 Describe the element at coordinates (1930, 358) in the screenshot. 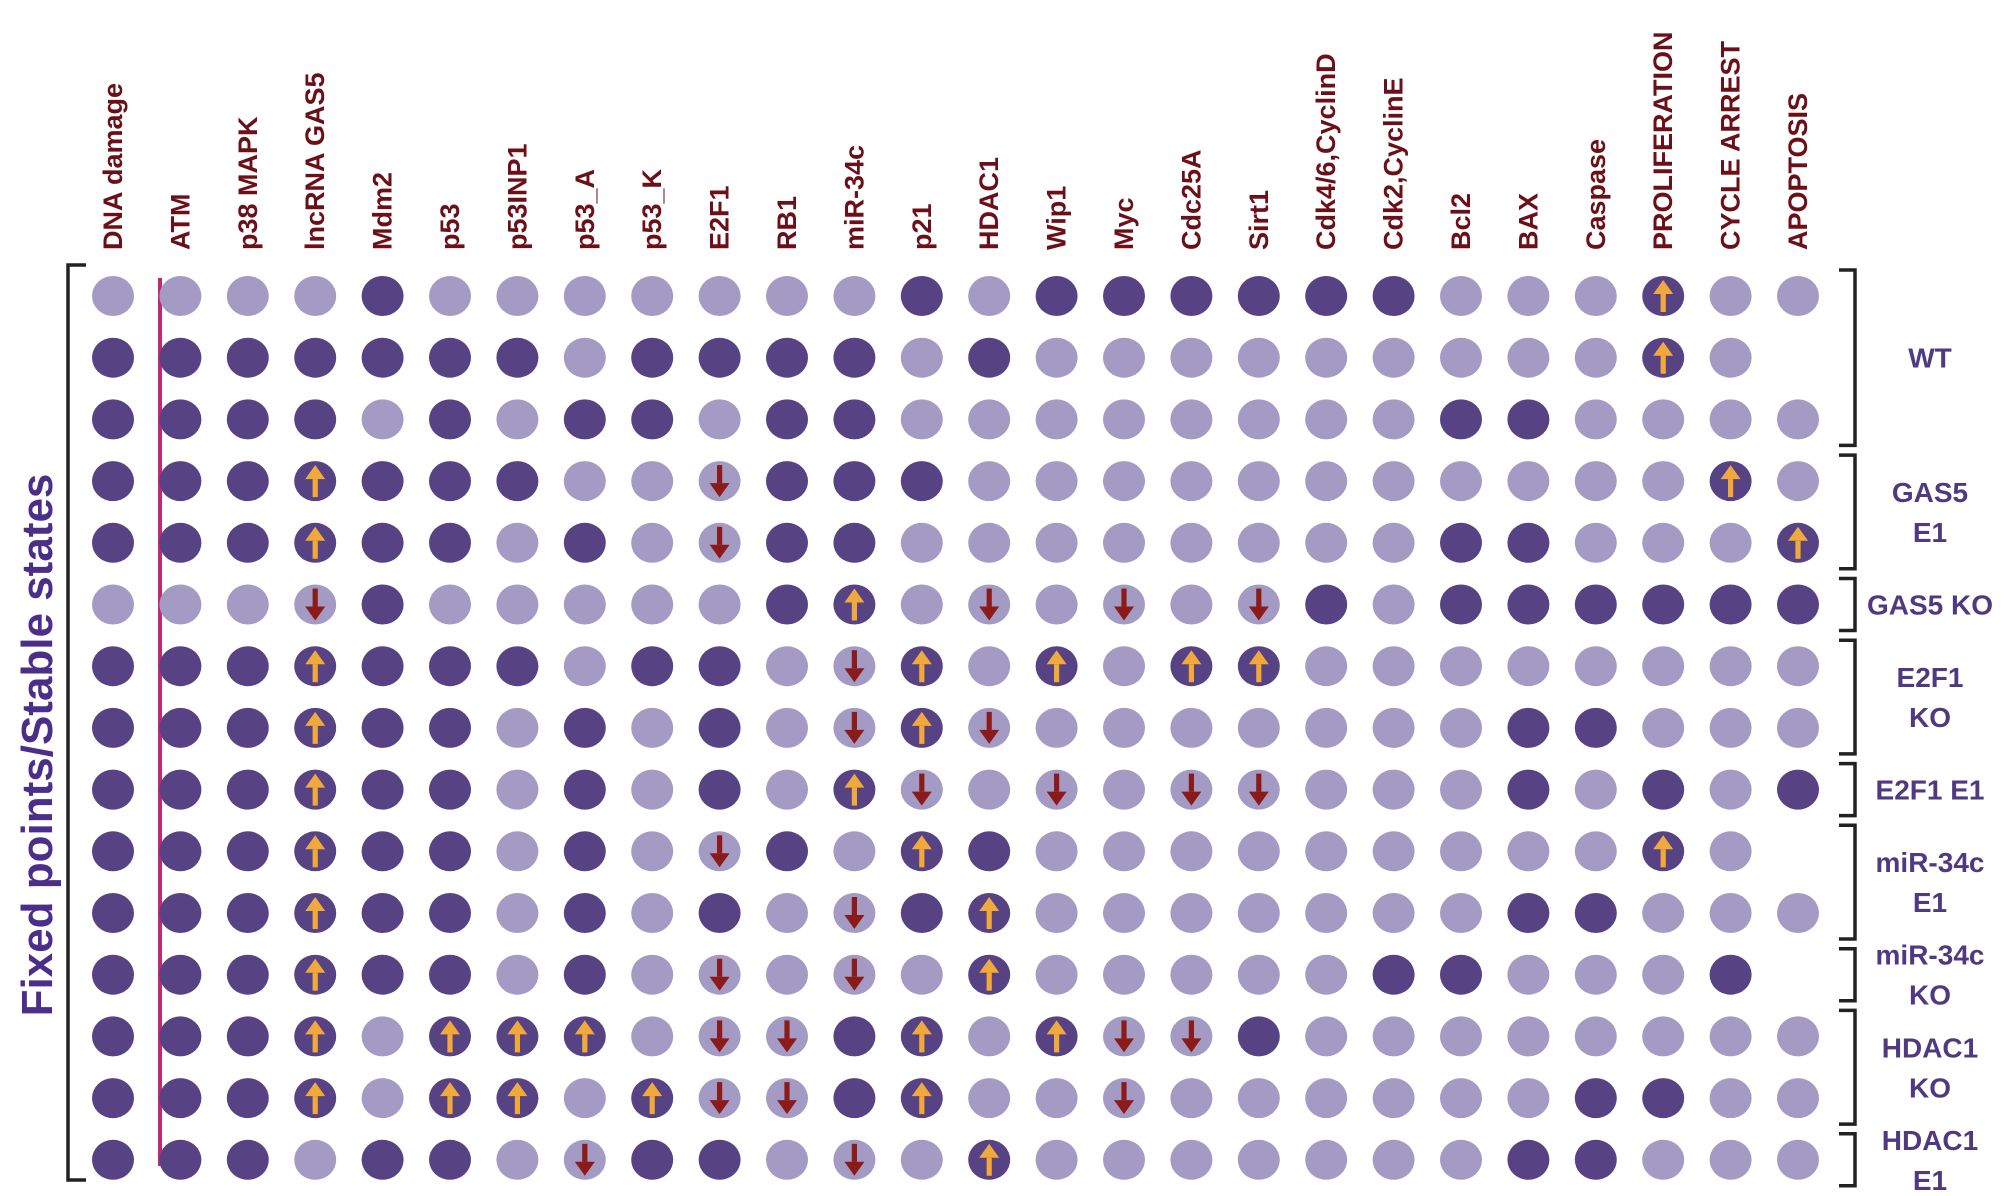

I see `group-label-wt: WT` at that location.